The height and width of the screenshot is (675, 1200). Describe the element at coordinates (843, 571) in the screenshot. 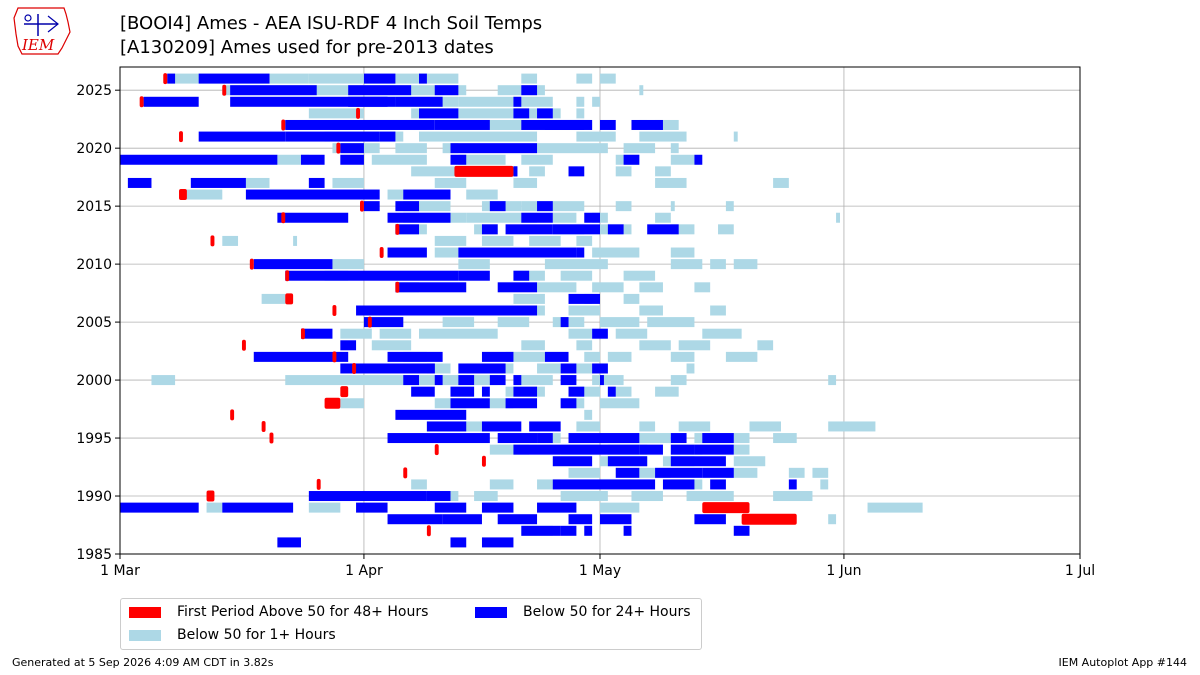

I see `x-tick-label: 1 Jun` at that location.